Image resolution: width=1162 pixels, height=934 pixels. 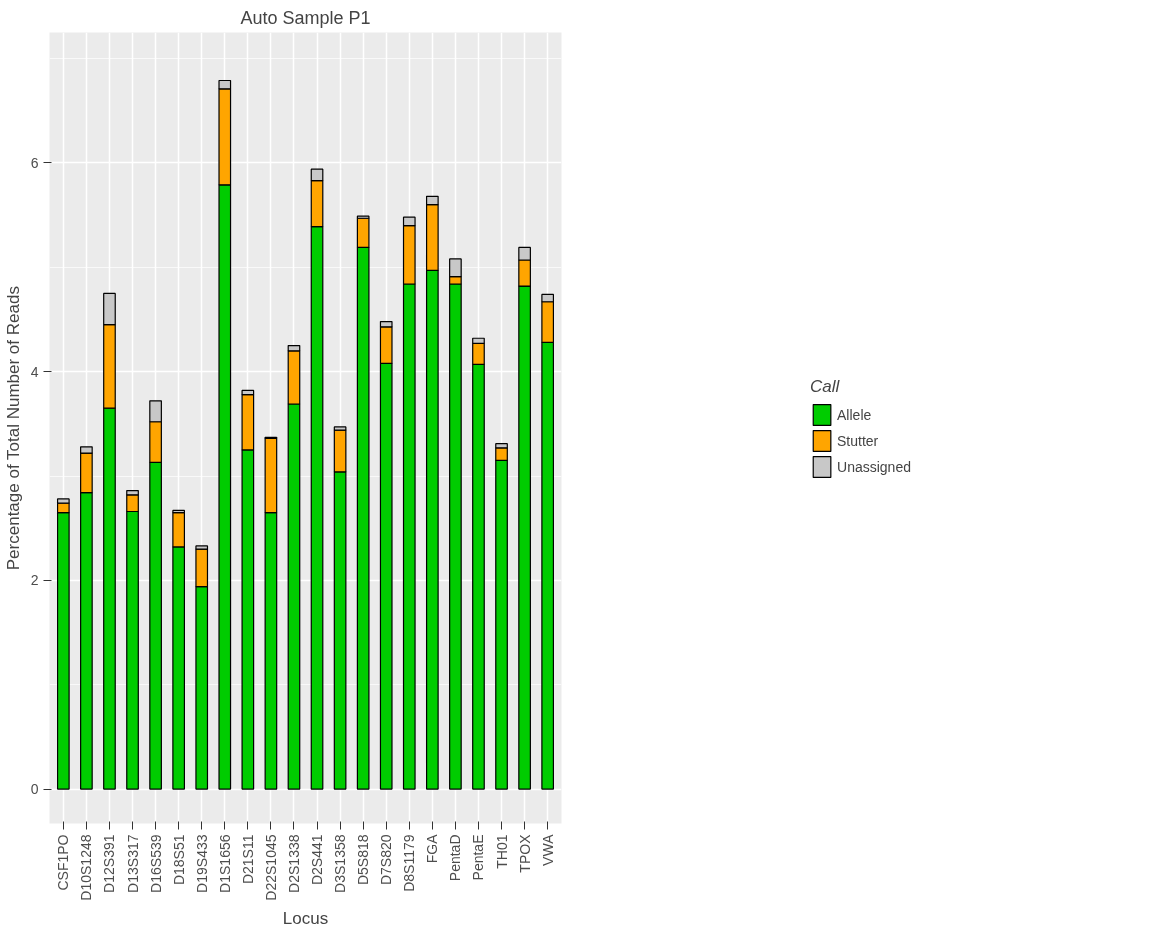 I want to click on y-tick-label: 0, so click(x=34, y=789).